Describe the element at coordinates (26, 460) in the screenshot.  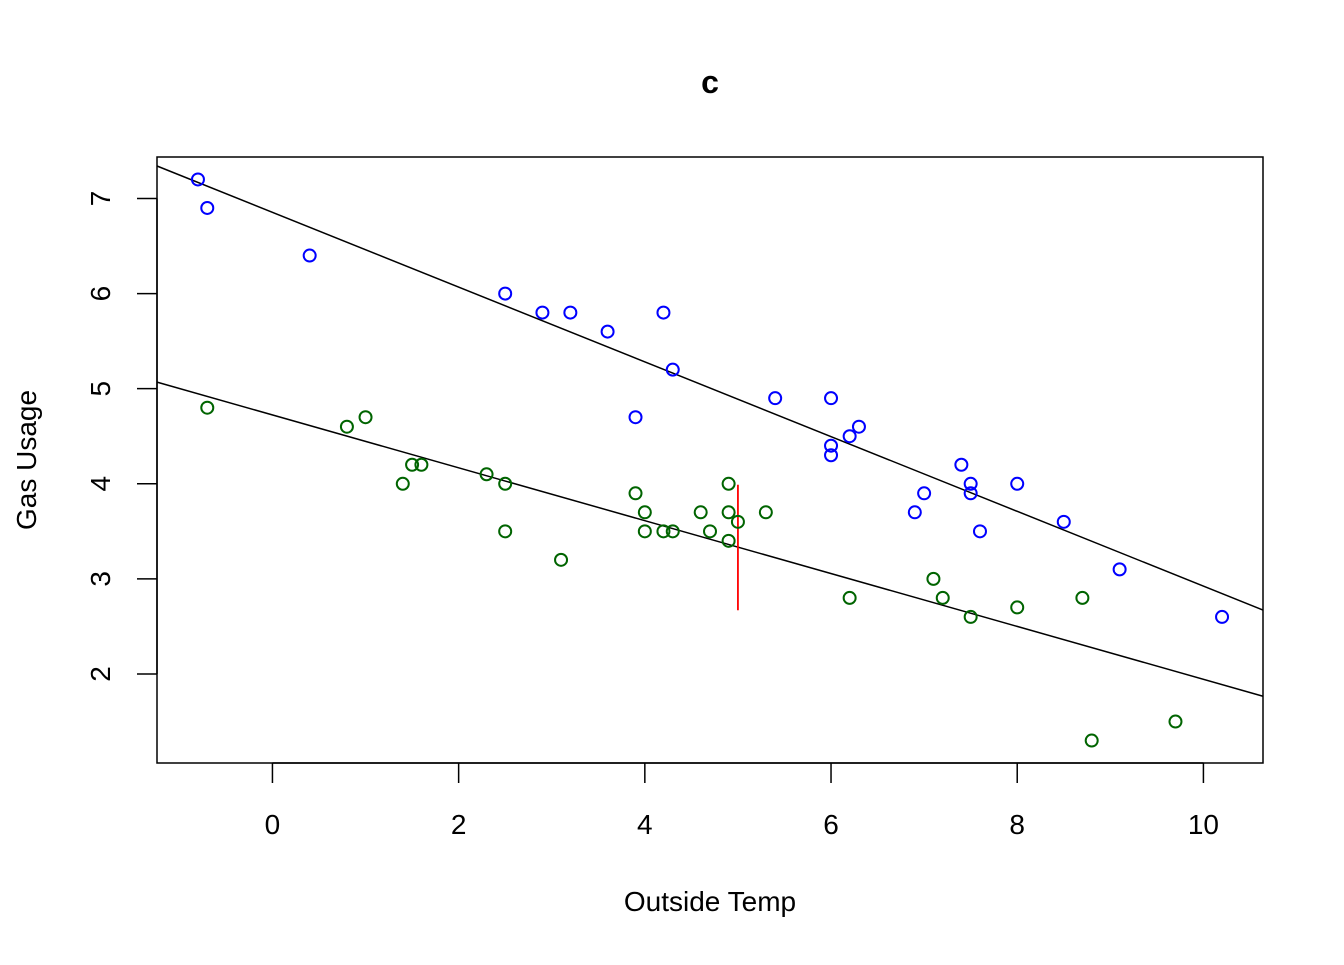
I see `y-axis-label: Gas Usage` at that location.